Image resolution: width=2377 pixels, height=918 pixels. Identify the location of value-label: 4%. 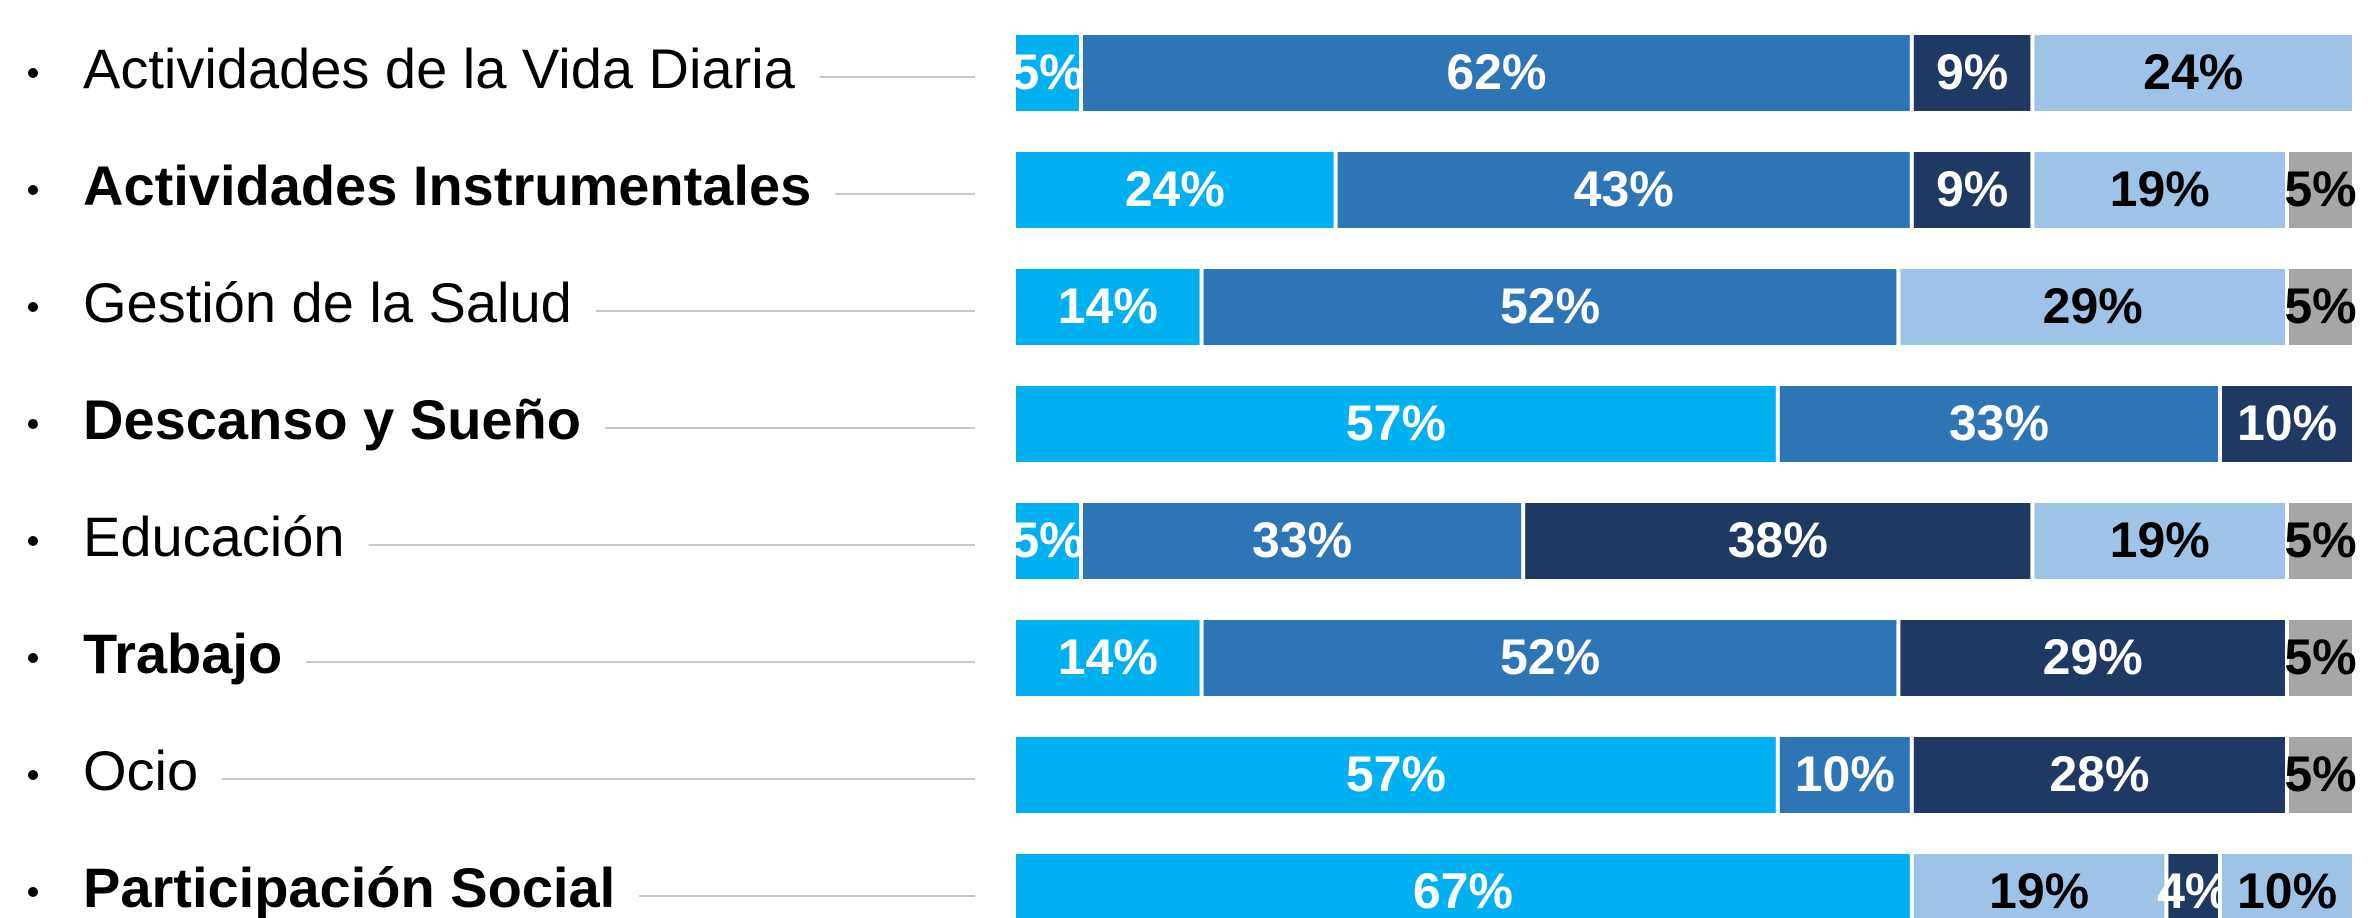
(2193, 890).